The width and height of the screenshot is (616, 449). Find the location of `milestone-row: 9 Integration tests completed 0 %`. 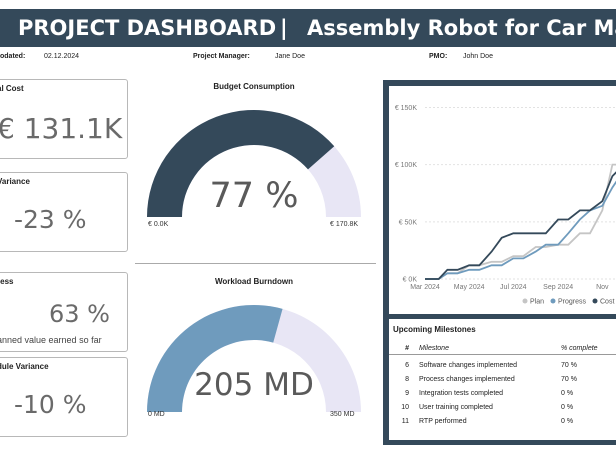

milestone-row: 9 Integration tests completed 0 % is located at coordinates (502, 394).